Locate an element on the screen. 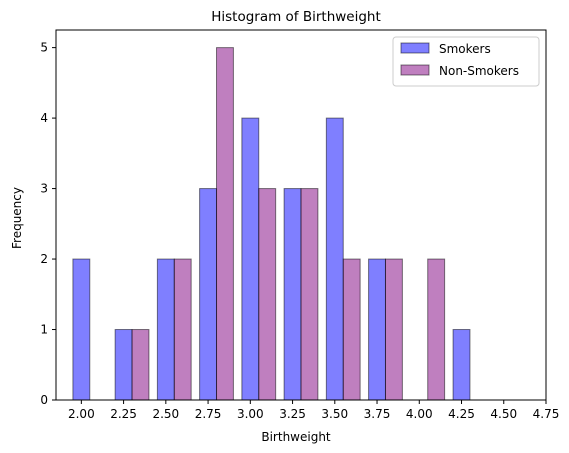 This screenshot has height=453, width=569. y-tick-label: 0 is located at coordinates (44, 400).